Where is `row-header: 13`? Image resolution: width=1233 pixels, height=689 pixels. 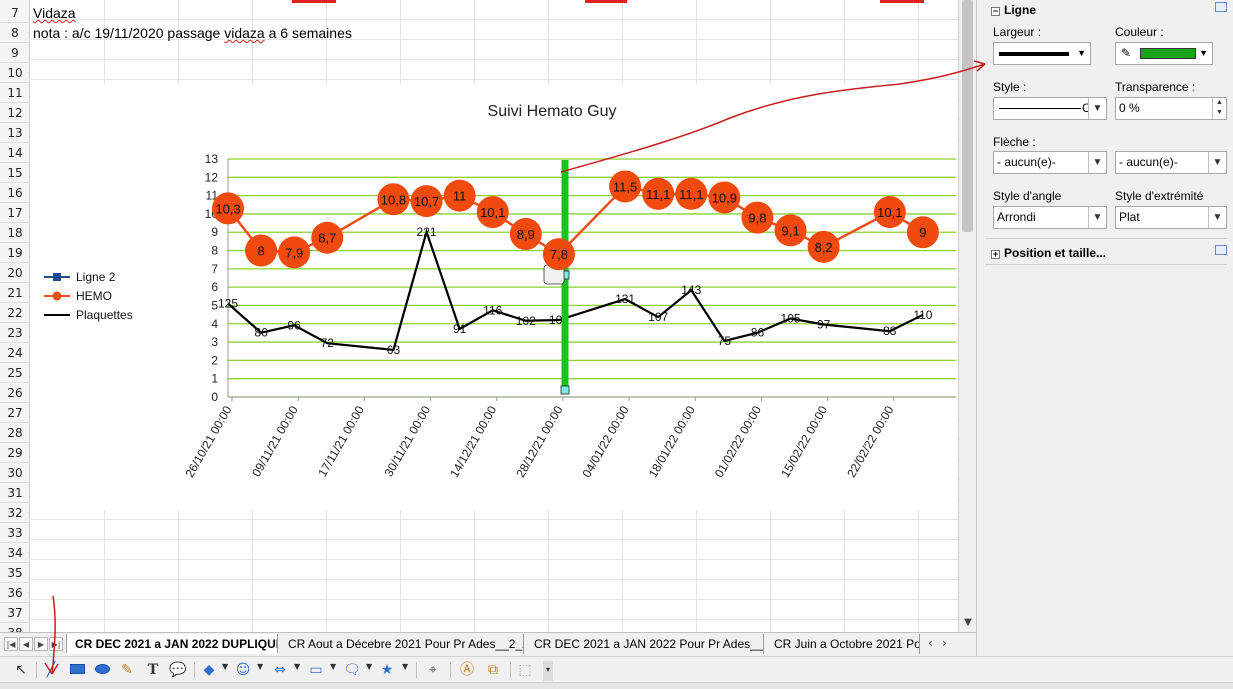
row-header: 13 is located at coordinates (15, 133).